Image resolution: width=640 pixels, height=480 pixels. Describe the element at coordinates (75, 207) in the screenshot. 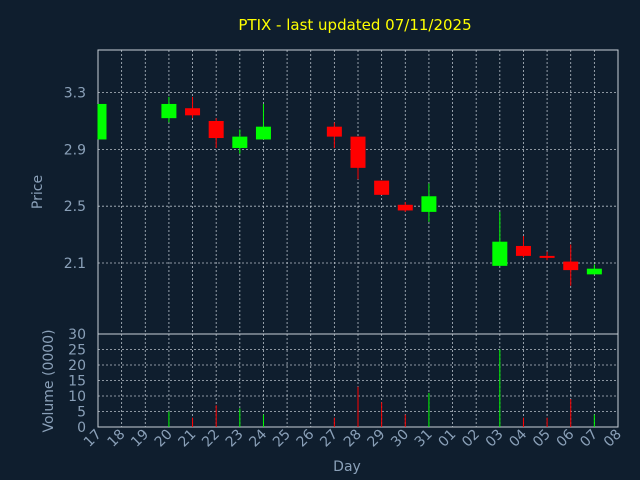

I see `price-tick-label: 2.5` at that location.